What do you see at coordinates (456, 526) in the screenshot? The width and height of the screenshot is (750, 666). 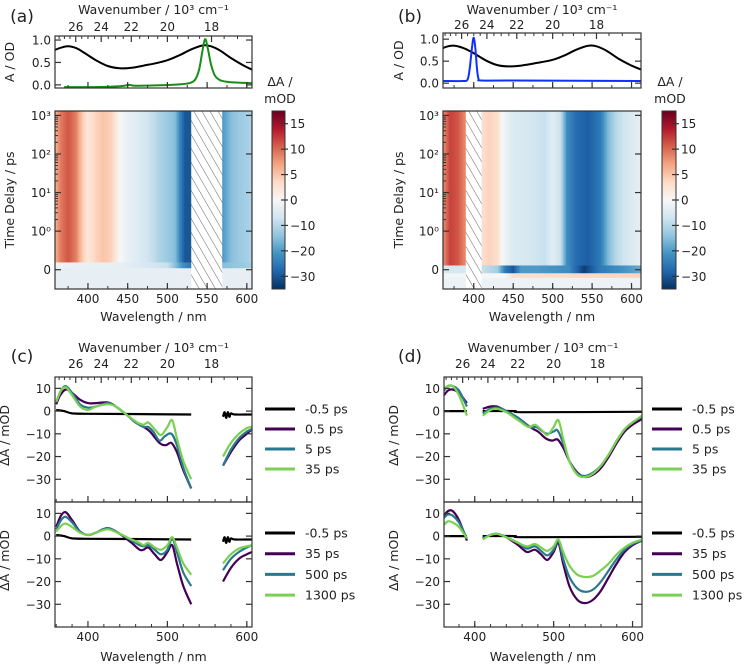 I see `500 ps-spectrum-line` at bounding box center [456, 526].